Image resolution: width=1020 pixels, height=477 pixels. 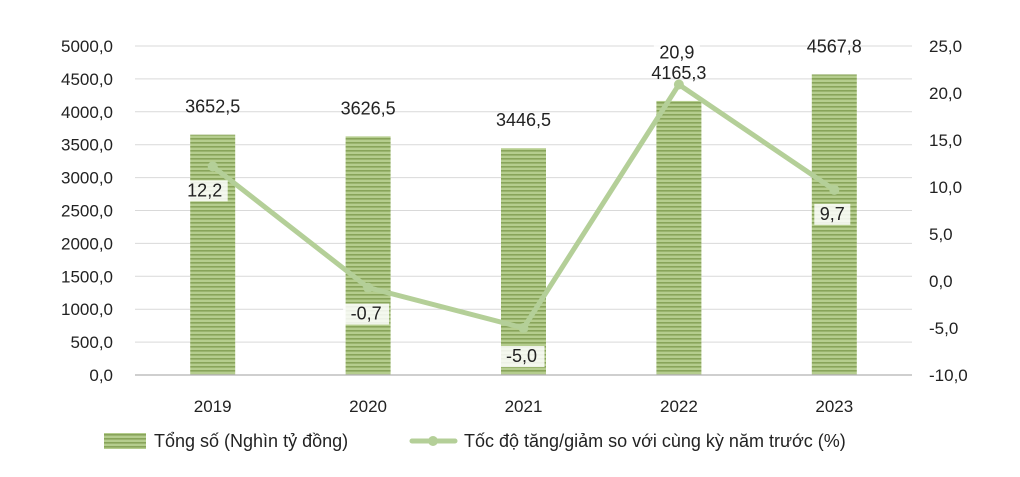 What do you see at coordinates (945, 187) in the screenshot?
I see `y-right-tick-label: 10,0` at bounding box center [945, 187].